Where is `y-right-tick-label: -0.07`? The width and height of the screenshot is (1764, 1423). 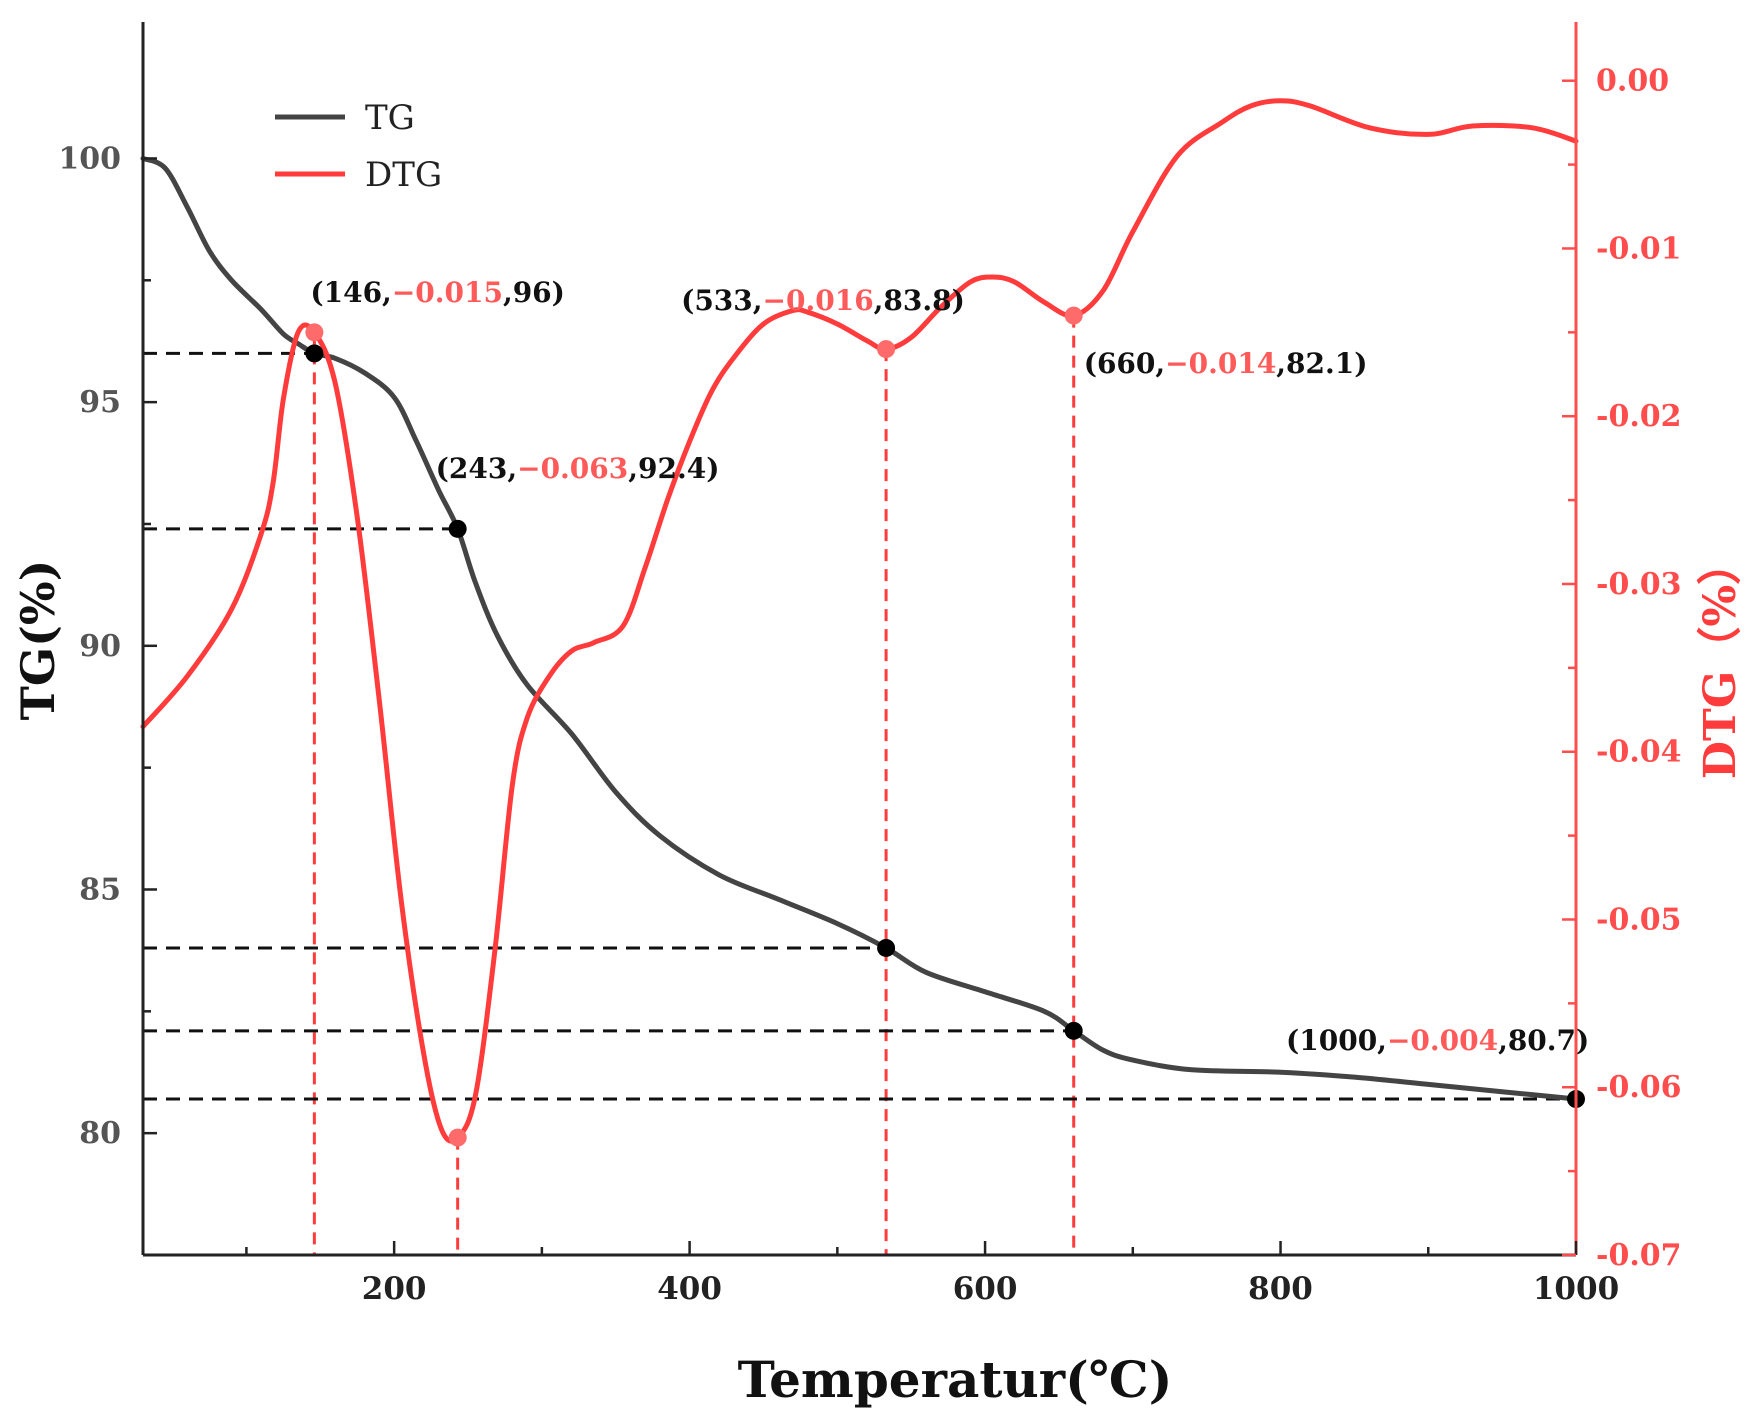 y-right-tick-label: -0.07 is located at coordinates (1639, 1255).